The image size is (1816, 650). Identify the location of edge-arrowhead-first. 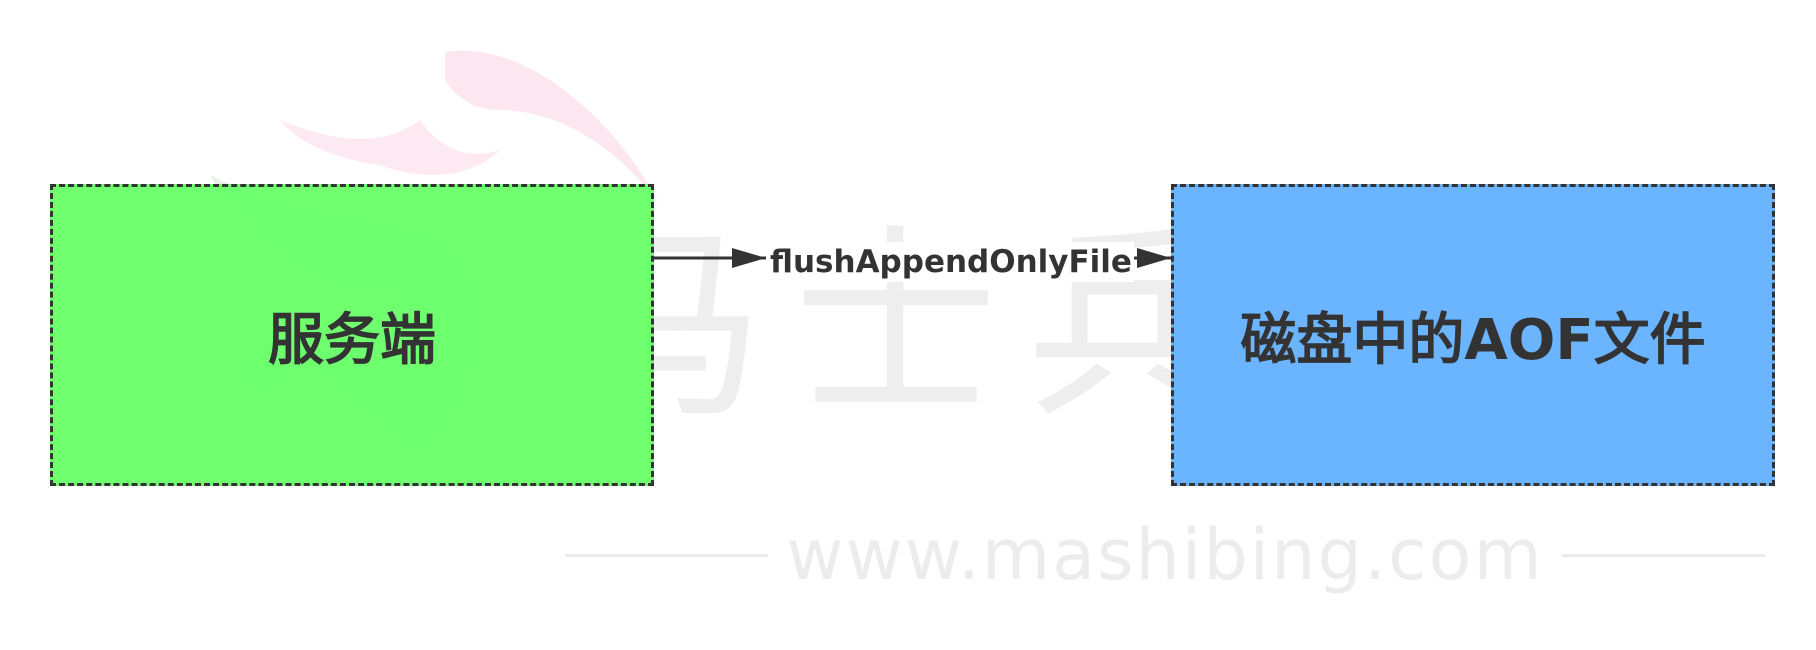
(749, 258).